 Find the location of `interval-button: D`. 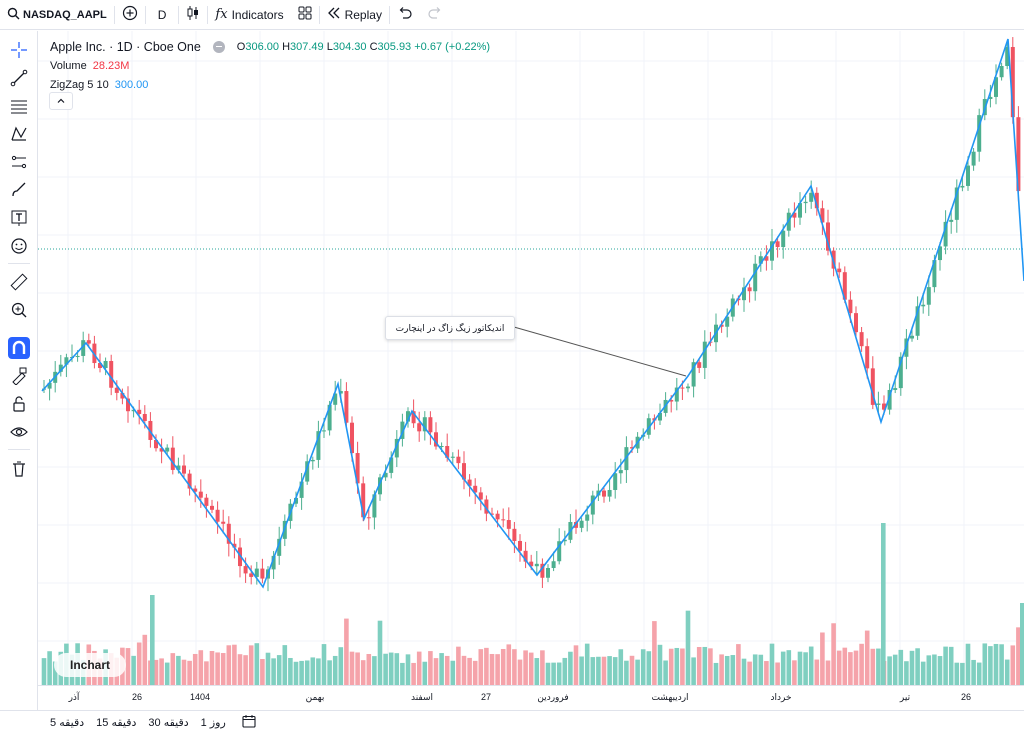

interval-button: D is located at coordinates (162, 15).